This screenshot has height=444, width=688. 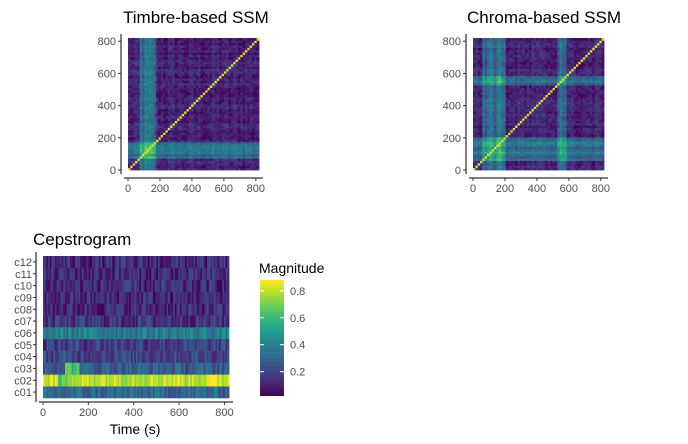 What do you see at coordinates (544, 17) in the screenshot?
I see `chroma-ssm-title: Chroma-based SSM` at bounding box center [544, 17].